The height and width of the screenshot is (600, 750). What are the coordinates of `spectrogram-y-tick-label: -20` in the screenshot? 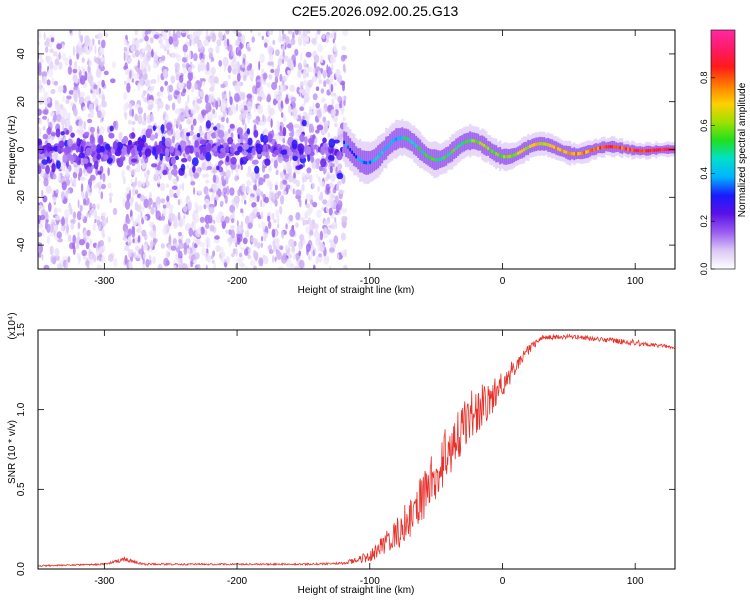 It's located at (21, 197).